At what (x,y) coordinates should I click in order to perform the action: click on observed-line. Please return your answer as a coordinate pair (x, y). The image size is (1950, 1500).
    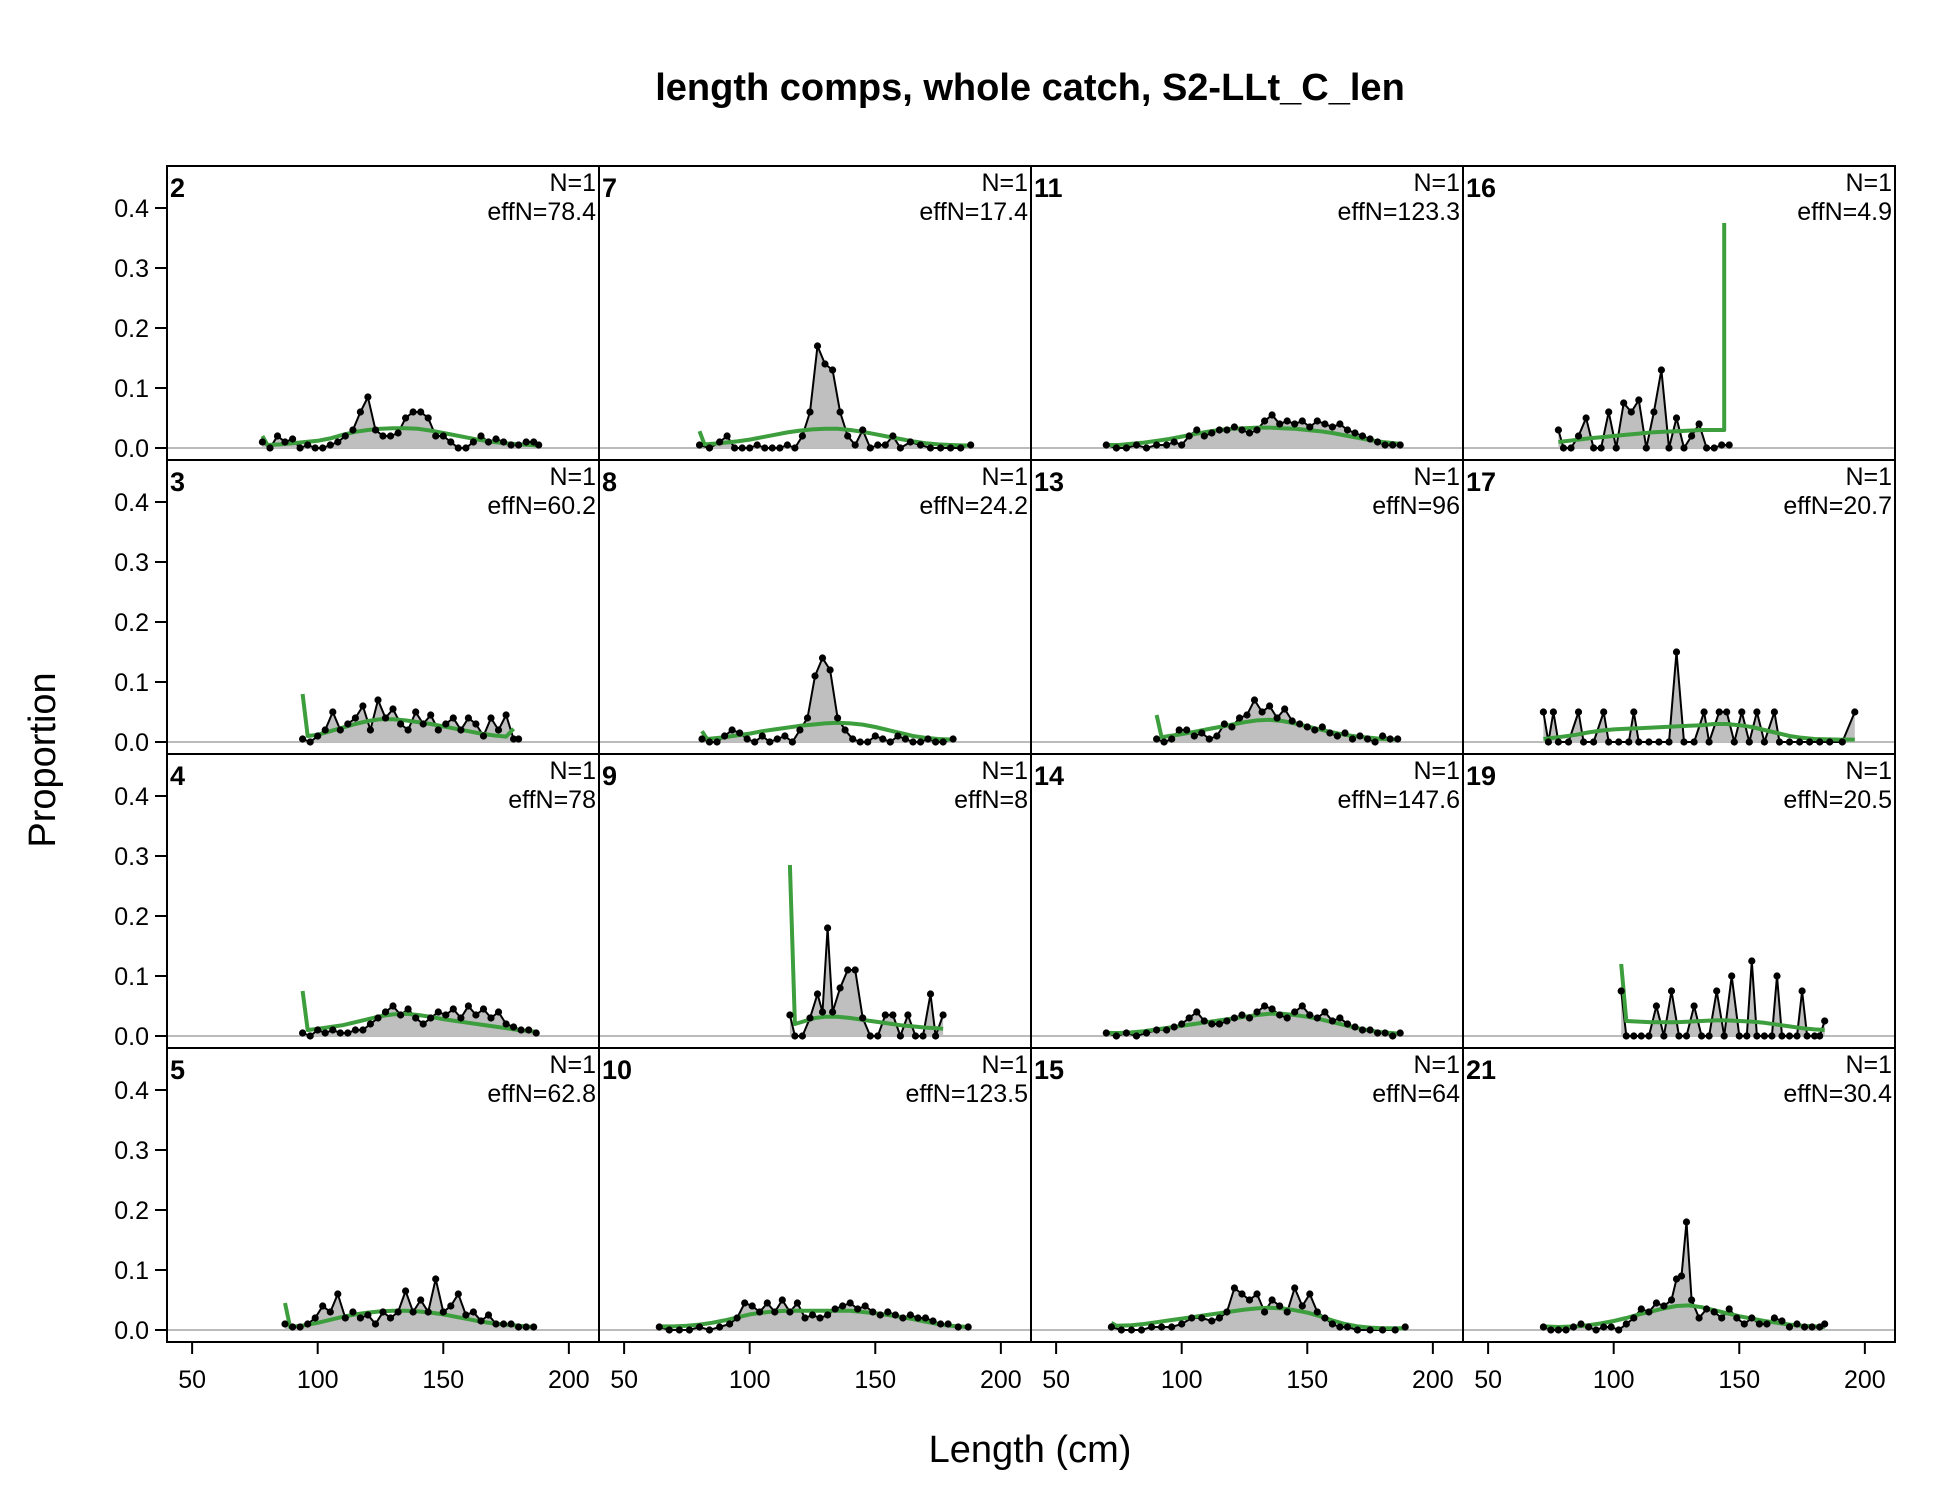
    Looking at the image, I should click on (1723, 998).